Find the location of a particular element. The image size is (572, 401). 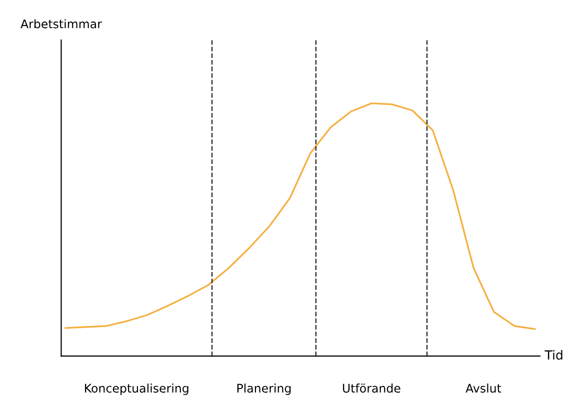

text: Arbetstimmar is located at coordinates (61, 23).